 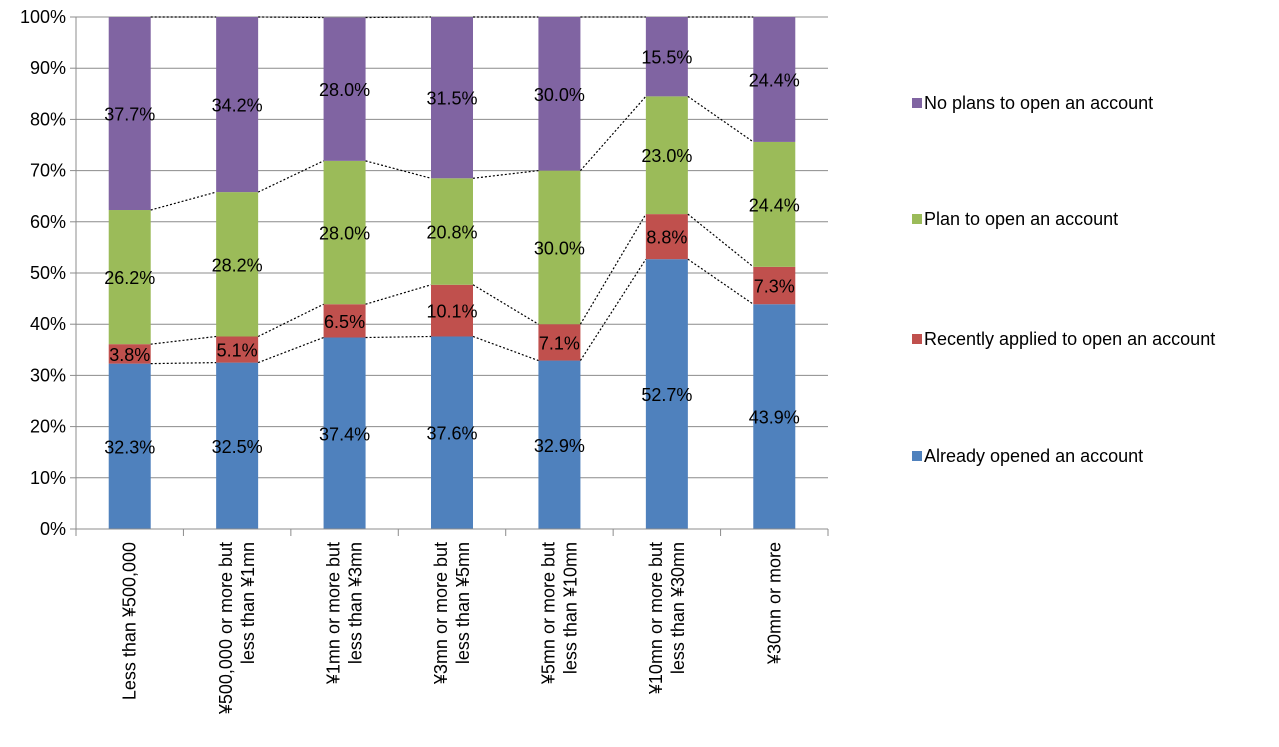 I want to click on y-tick-label: 100%, so click(x=43, y=17).